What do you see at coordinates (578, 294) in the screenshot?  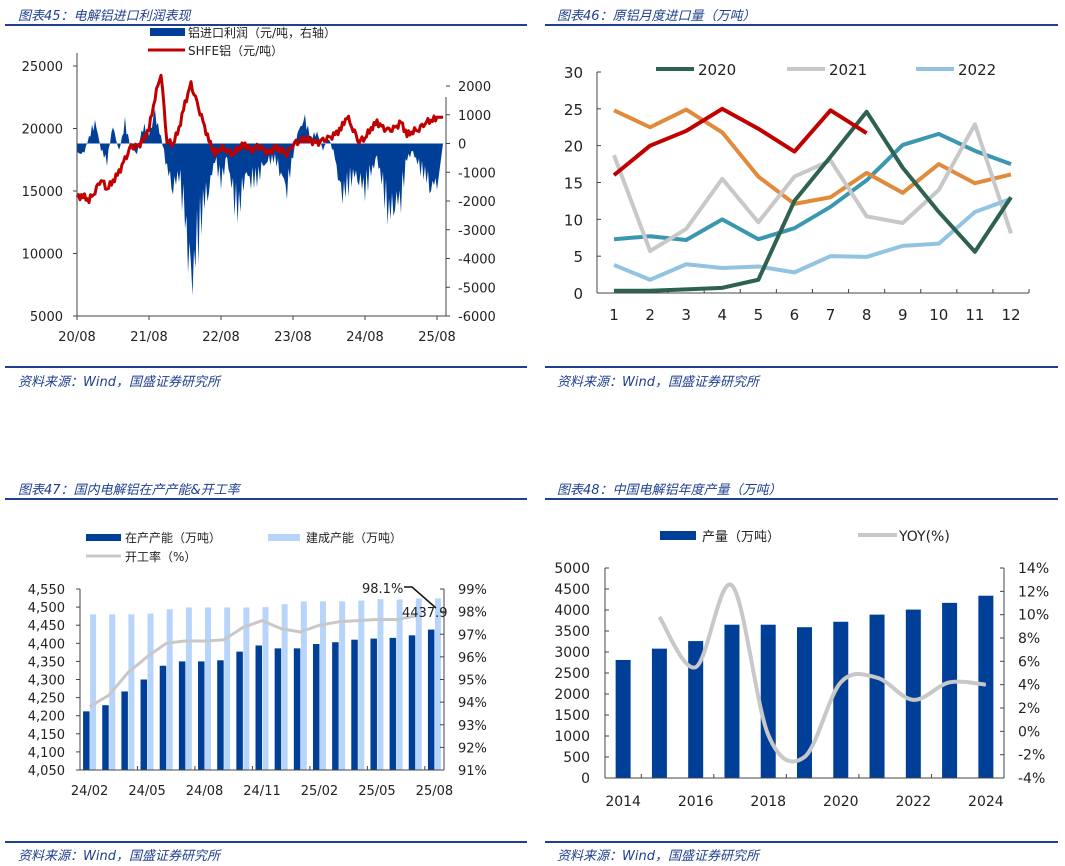 I see `y-tick-label: 0` at bounding box center [578, 294].